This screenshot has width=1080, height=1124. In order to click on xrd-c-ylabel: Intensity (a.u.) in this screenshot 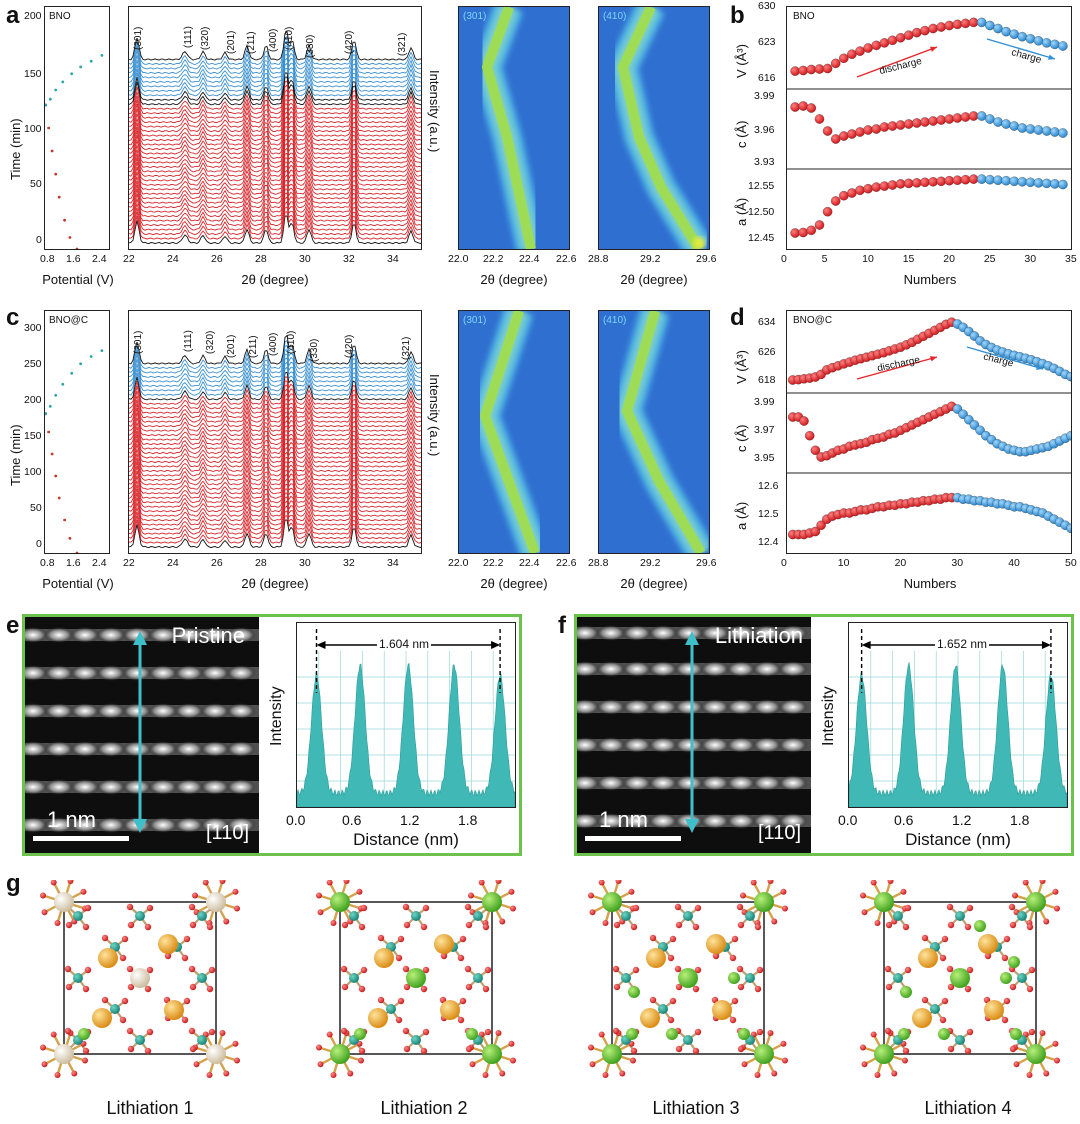, I will do `click(434, 415)`.